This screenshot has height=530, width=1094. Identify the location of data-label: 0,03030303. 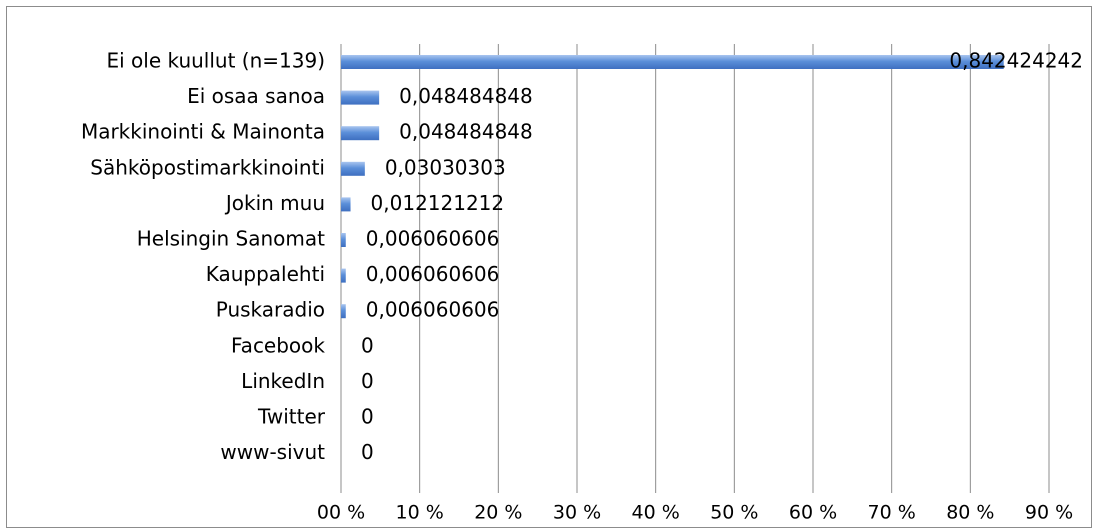
(445, 167).